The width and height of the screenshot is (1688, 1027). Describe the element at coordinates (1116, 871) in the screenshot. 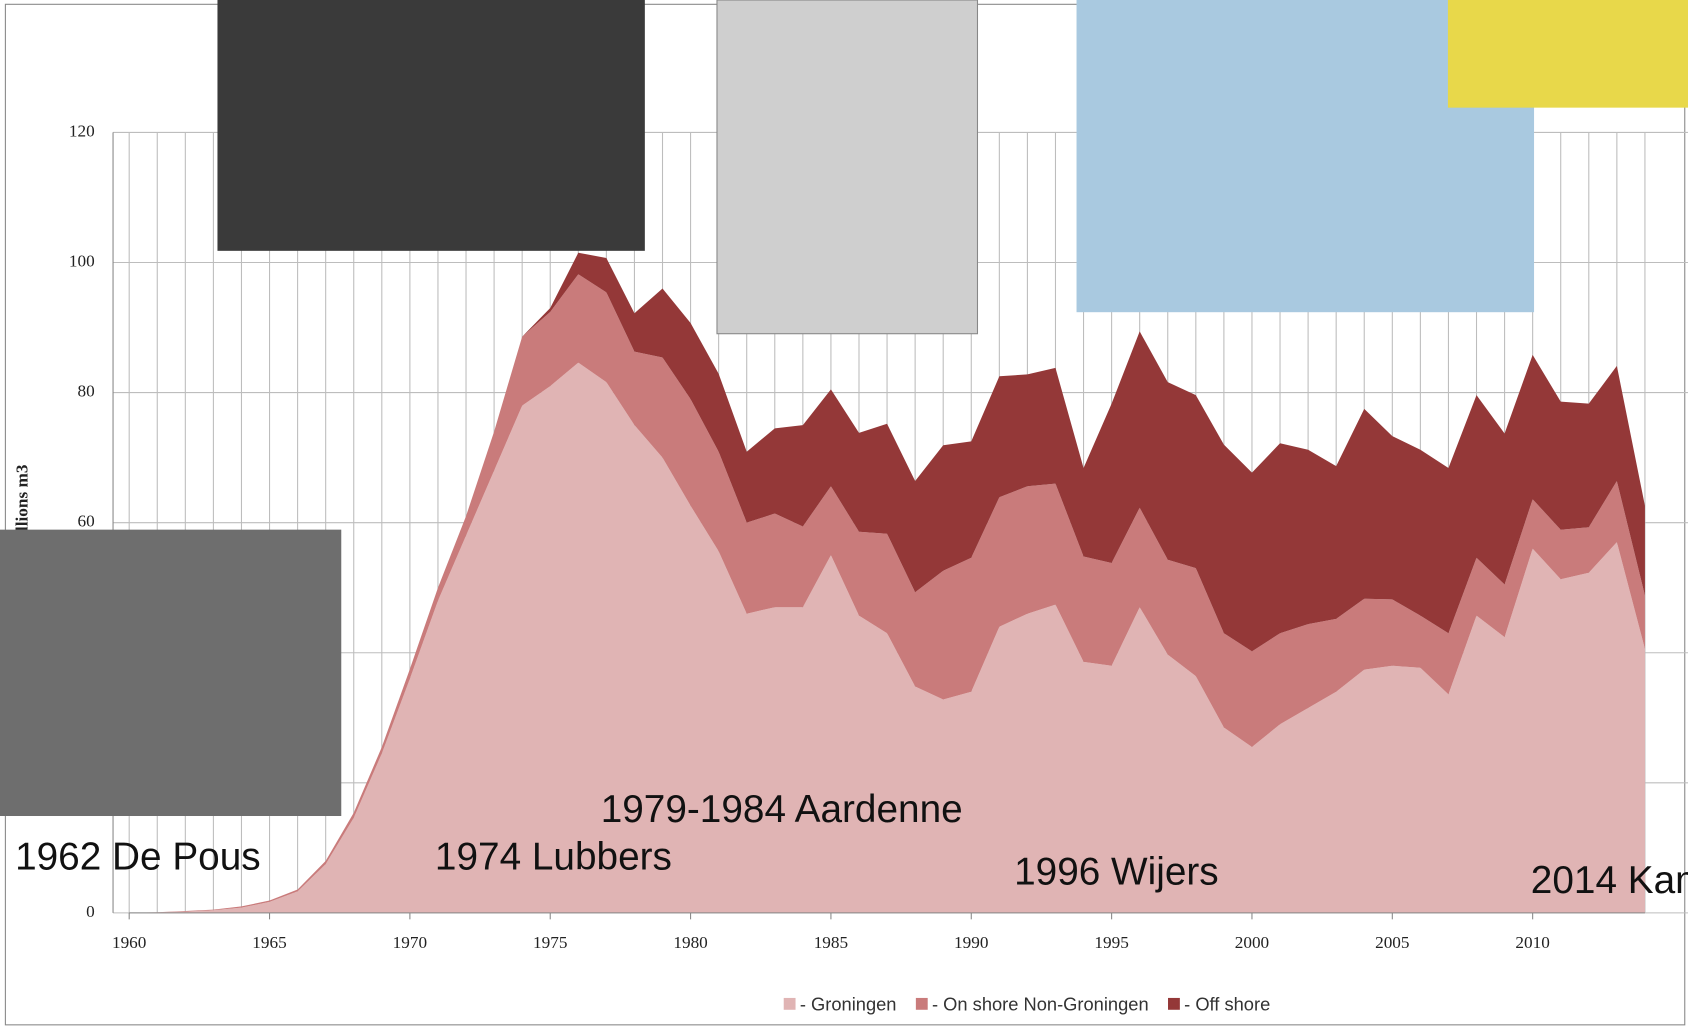

I see `annotation: 1996 Wijers` at that location.